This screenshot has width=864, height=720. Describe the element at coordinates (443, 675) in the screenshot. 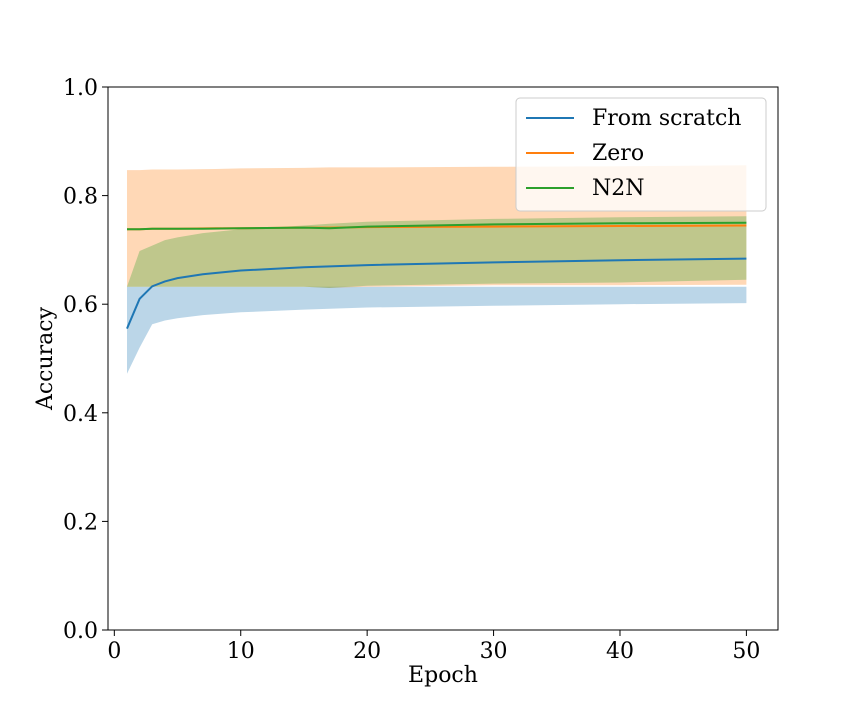

I see `x-axis-label: Epoch` at that location.